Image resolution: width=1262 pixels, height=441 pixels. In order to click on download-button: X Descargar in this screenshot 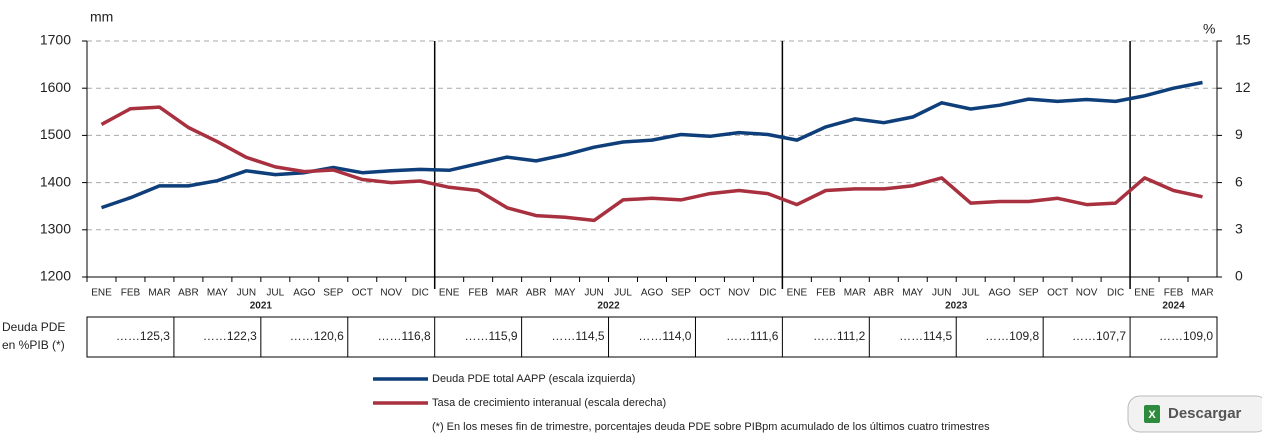, I will do `click(1194, 414)`.